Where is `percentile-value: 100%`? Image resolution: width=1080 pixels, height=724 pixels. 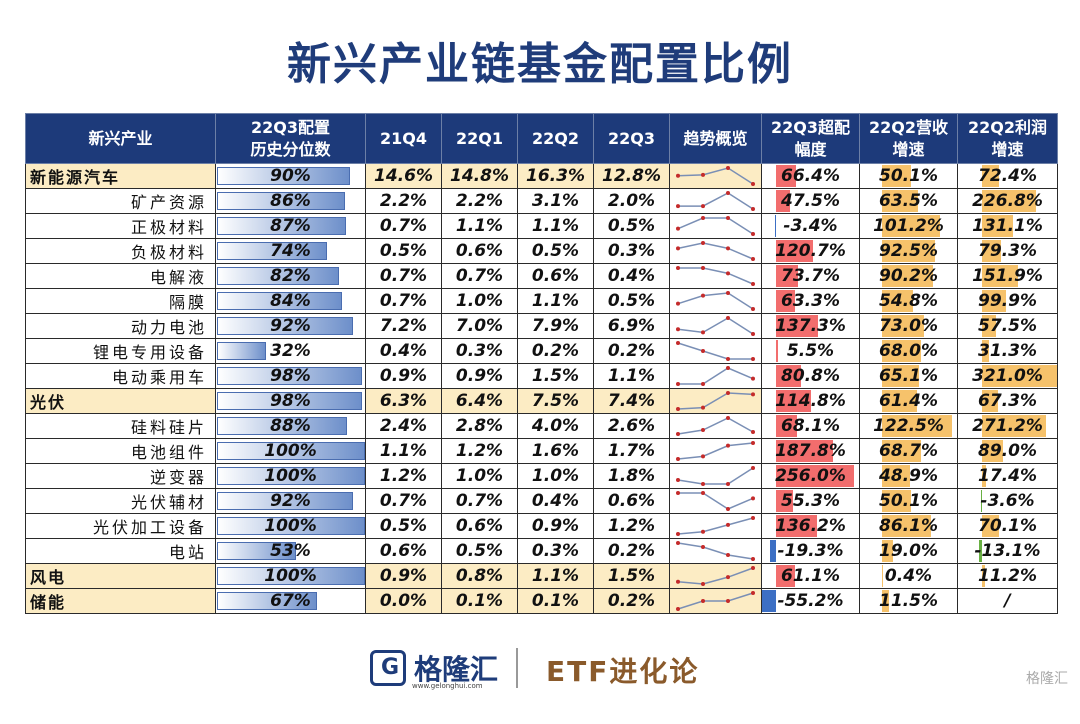 percentile-value: 100% is located at coordinates (290, 476).